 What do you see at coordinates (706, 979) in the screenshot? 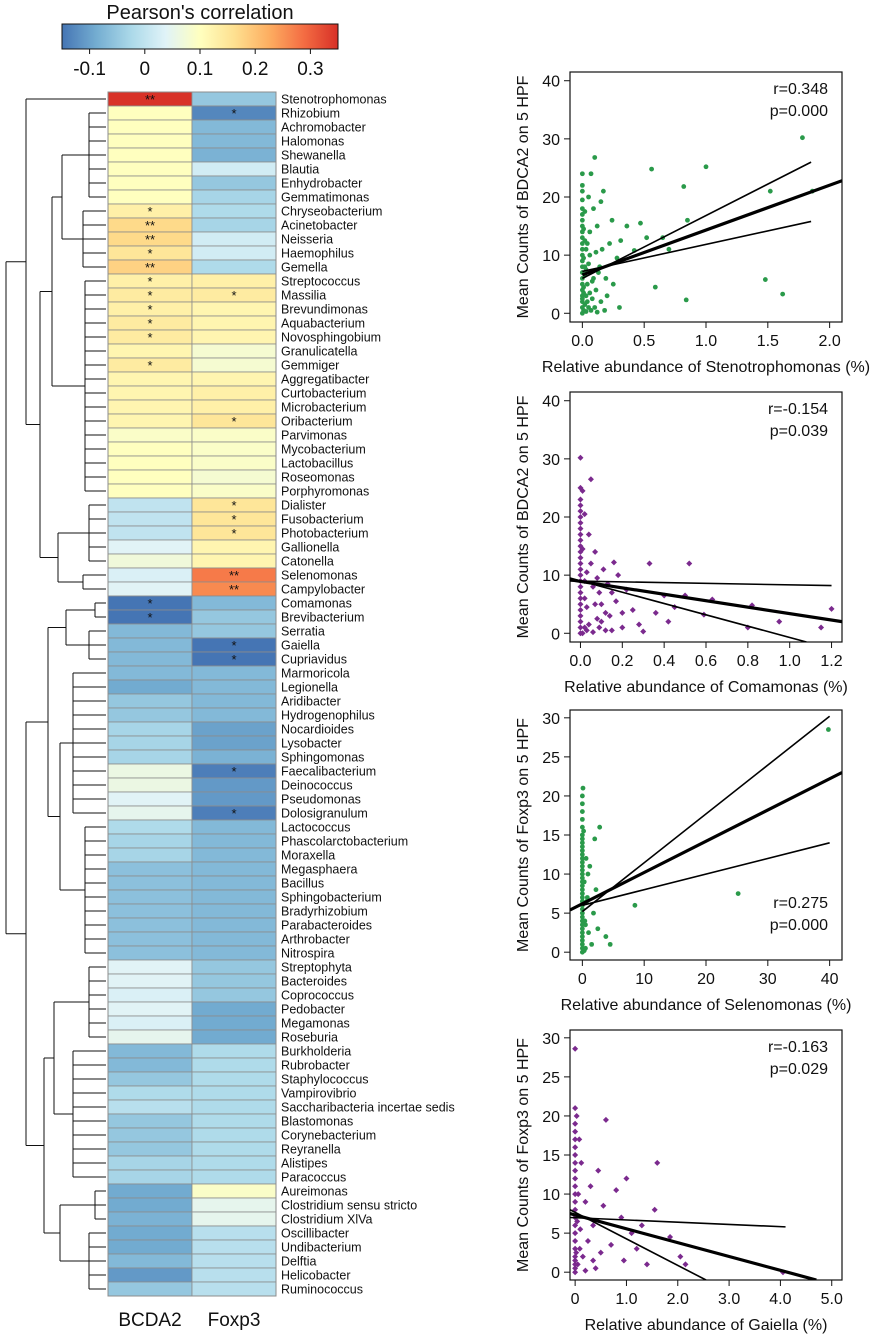
I see `x-tick-label: 20` at bounding box center [706, 979].